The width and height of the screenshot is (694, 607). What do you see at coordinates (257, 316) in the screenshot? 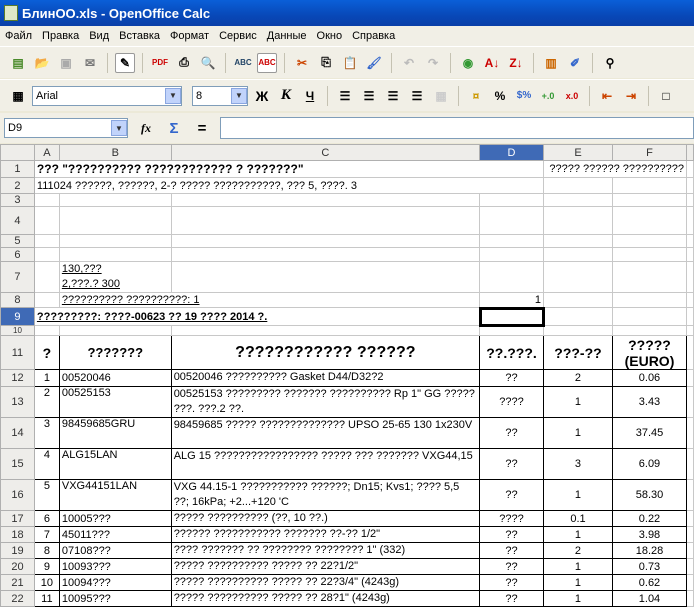
I see `invoice-title-cell: ?????????: ????-00623 ?? 19 ???? 2014 ?.` at bounding box center [257, 316].